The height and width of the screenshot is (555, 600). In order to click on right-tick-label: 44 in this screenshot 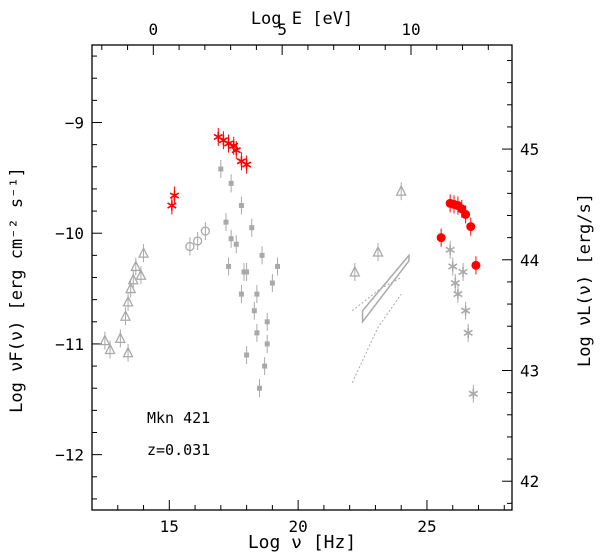, I will do `click(529, 260)`.